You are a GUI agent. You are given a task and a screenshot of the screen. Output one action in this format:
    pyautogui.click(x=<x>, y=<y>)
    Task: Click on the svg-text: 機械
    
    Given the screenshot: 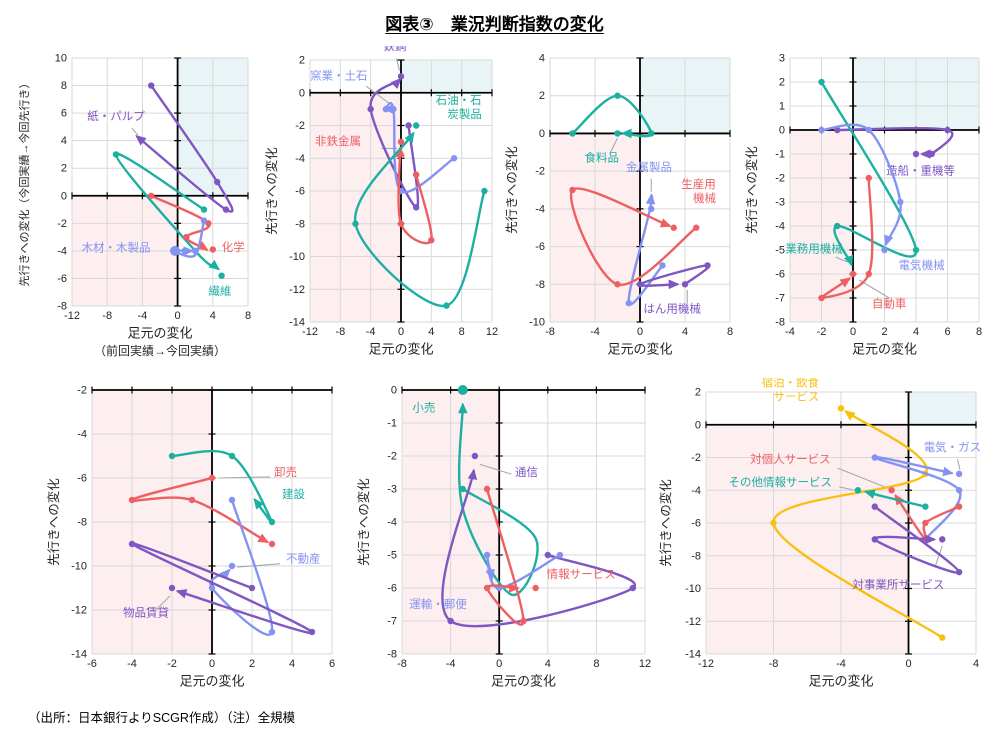 What is the action you would take?
    pyautogui.click(x=704, y=198)
    